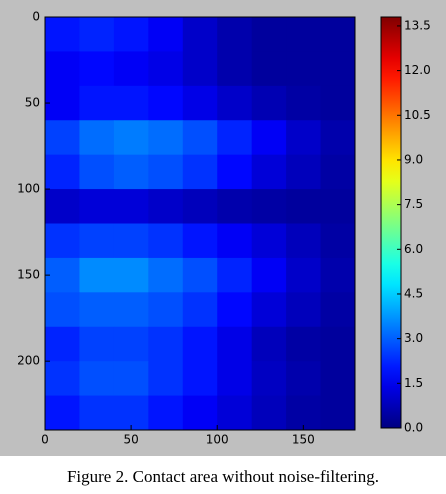 This screenshot has height=494, width=446. What do you see at coordinates (28, 361) in the screenshot?
I see `y-tick-label: 200` at bounding box center [28, 361].